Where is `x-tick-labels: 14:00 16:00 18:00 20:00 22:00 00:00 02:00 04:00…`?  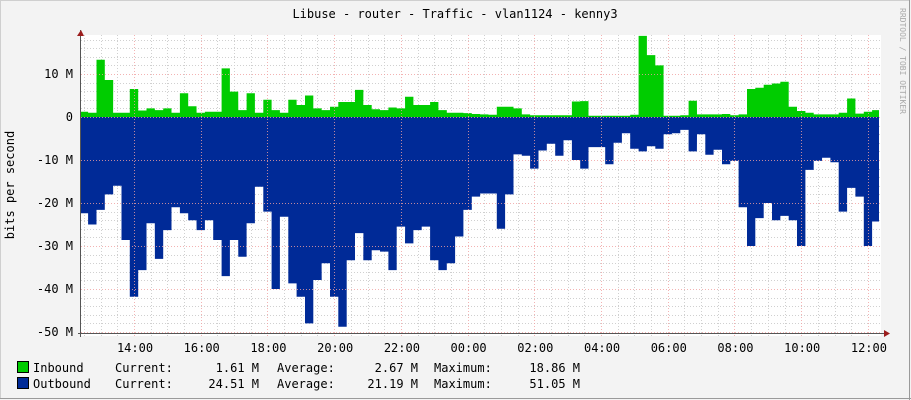 x-tick-labels: 14:00 16:00 18:00 20:00 22:00 00:00 02:00 04:00… is located at coordinates (502, 348).